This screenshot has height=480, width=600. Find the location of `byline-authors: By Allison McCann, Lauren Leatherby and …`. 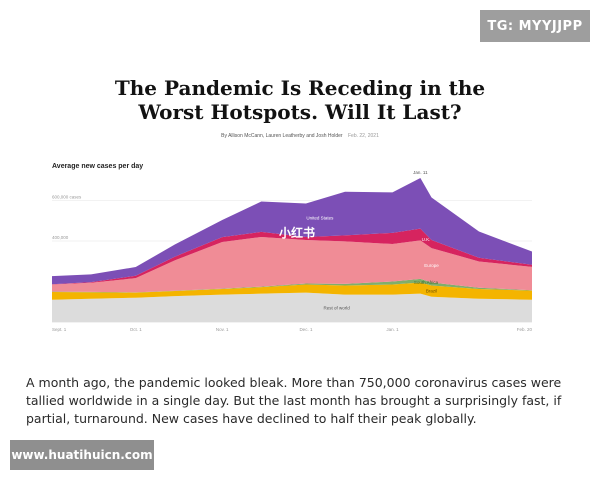

byline-authors: By Allison McCann, Lauren Leatherby and … is located at coordinates (282, 136).